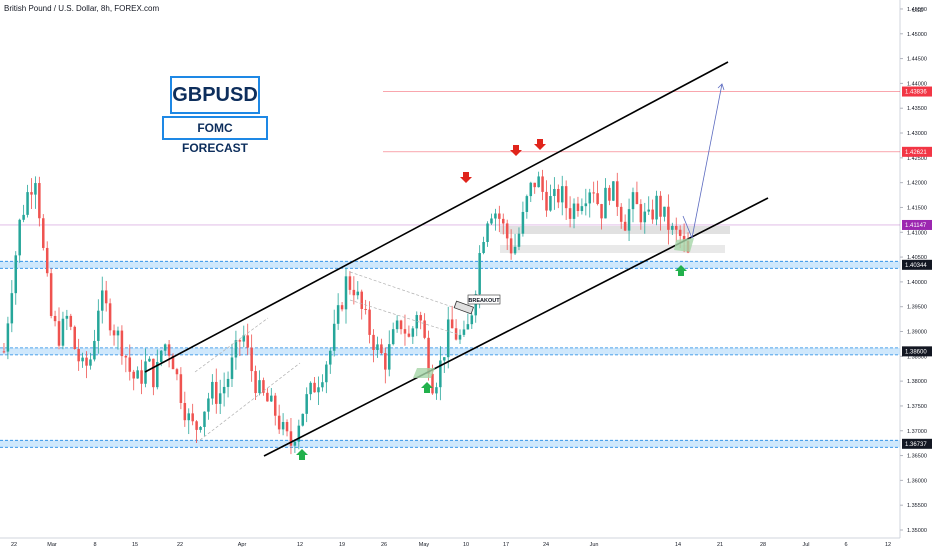  Describe the element at coordinates (916, 266) in the screenshot. I see `price-label-4: 1.40344` at that location.